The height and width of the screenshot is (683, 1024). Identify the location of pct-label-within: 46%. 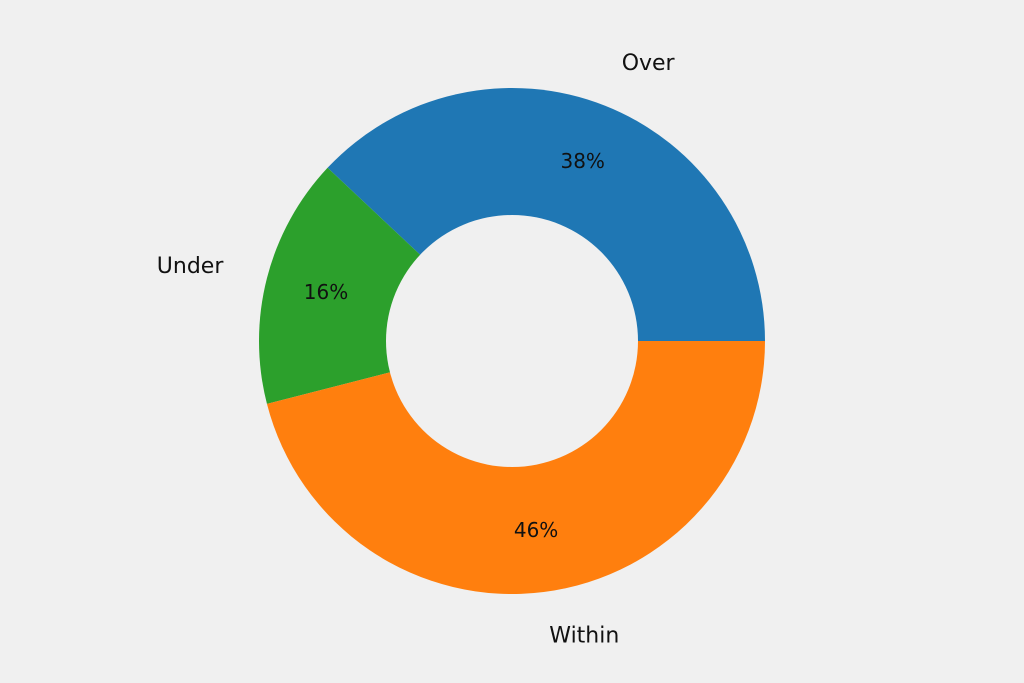
(536, 530).